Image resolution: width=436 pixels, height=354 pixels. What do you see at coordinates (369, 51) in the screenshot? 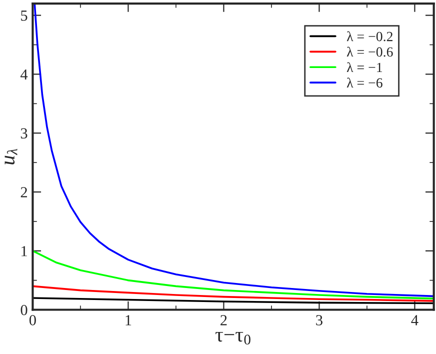
I see `legend-label: λ = −0.6` at bounding box center [369, 51].